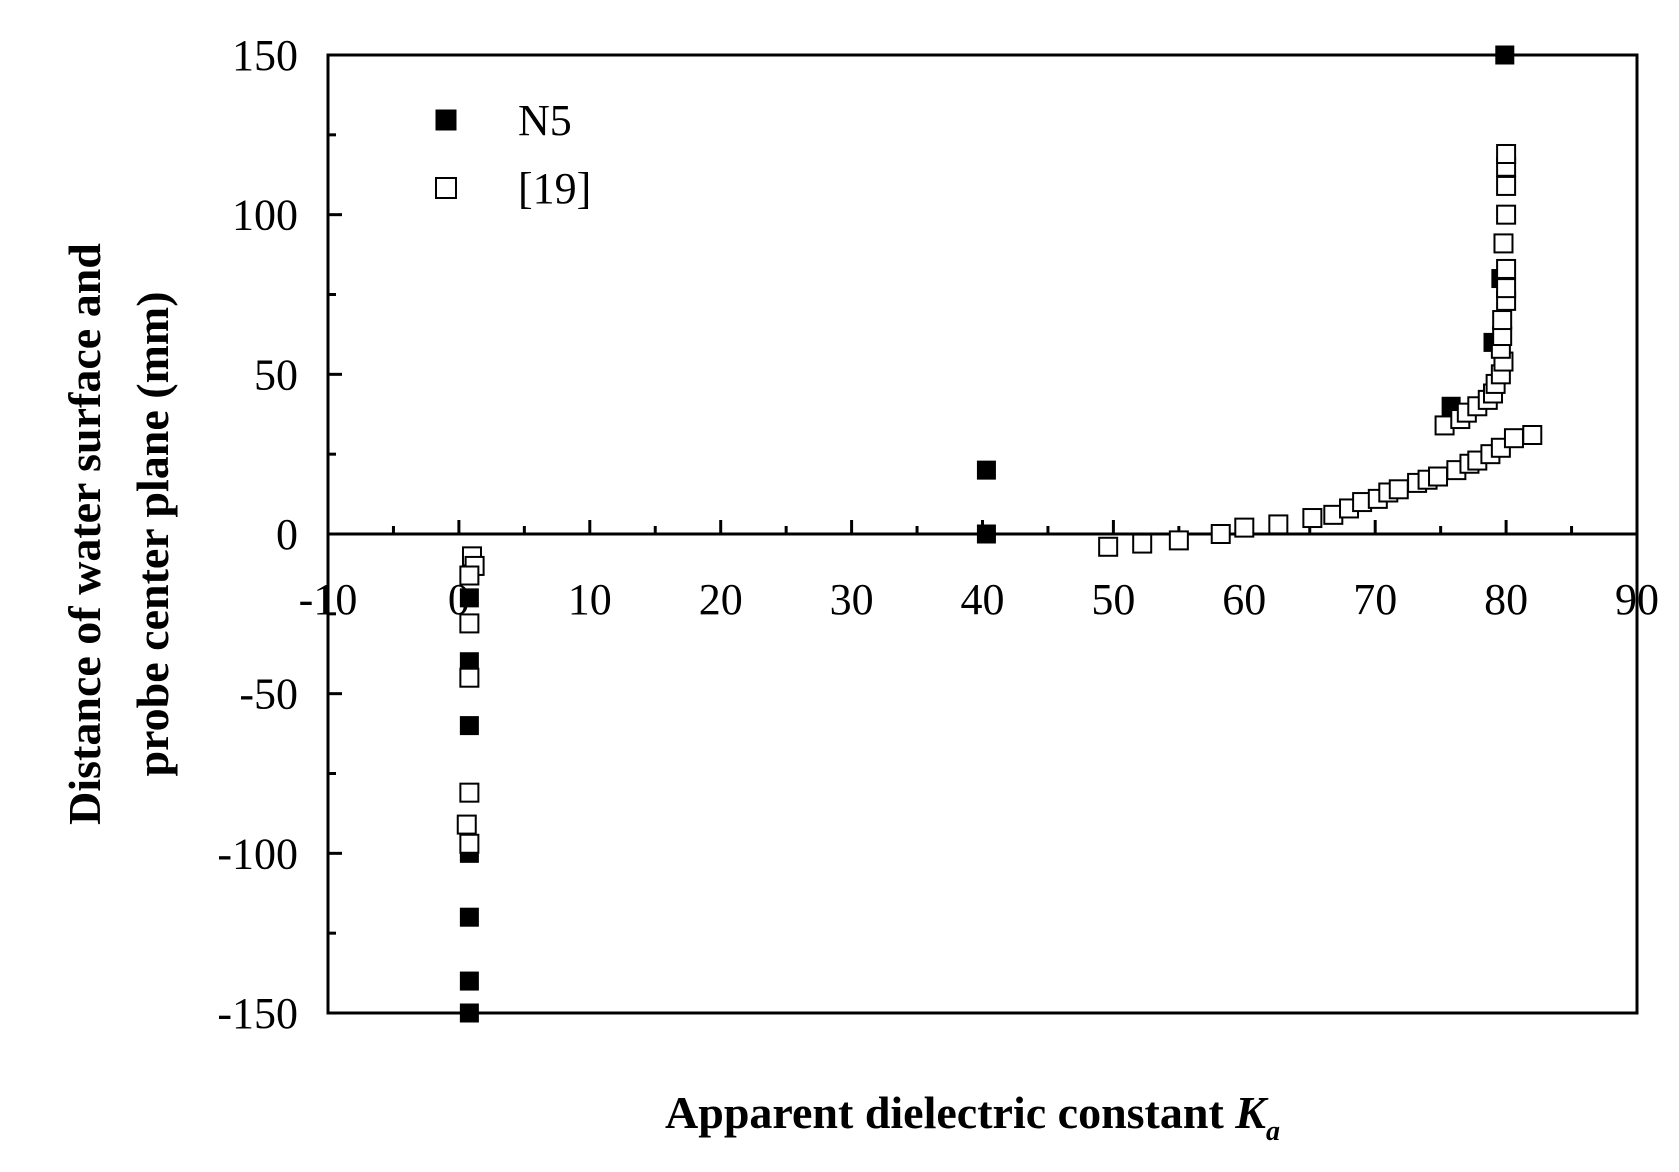  What do you see at coordinates (1273, 1131) in the screenshot?
I see `x-axis-title-subscript: a` at bounding box center [1273, 1131].